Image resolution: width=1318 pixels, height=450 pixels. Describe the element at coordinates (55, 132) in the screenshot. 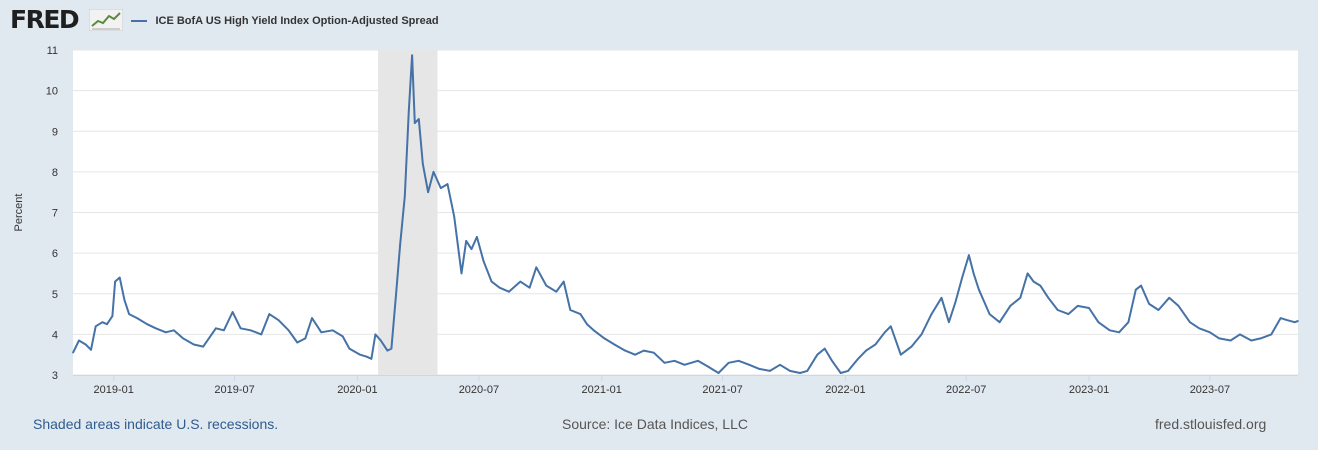

I see `y-tick-label: 9` at that location.